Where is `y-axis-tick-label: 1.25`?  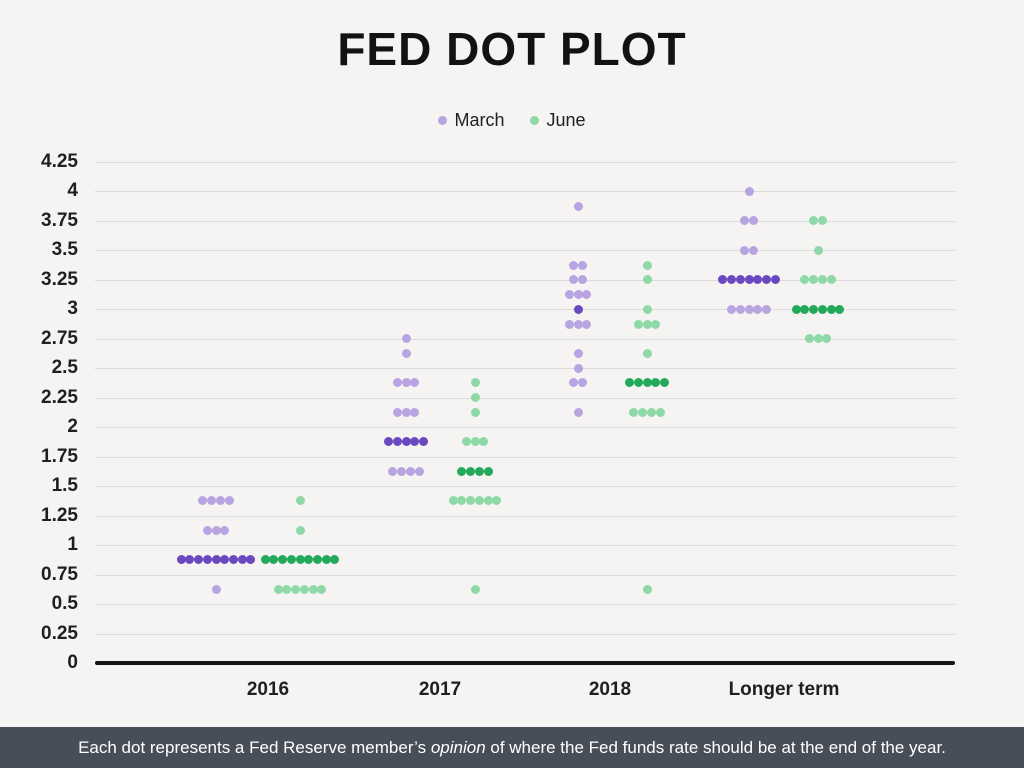
y-axis-tick-label: 1.25 is located at coordinates (59, 515).